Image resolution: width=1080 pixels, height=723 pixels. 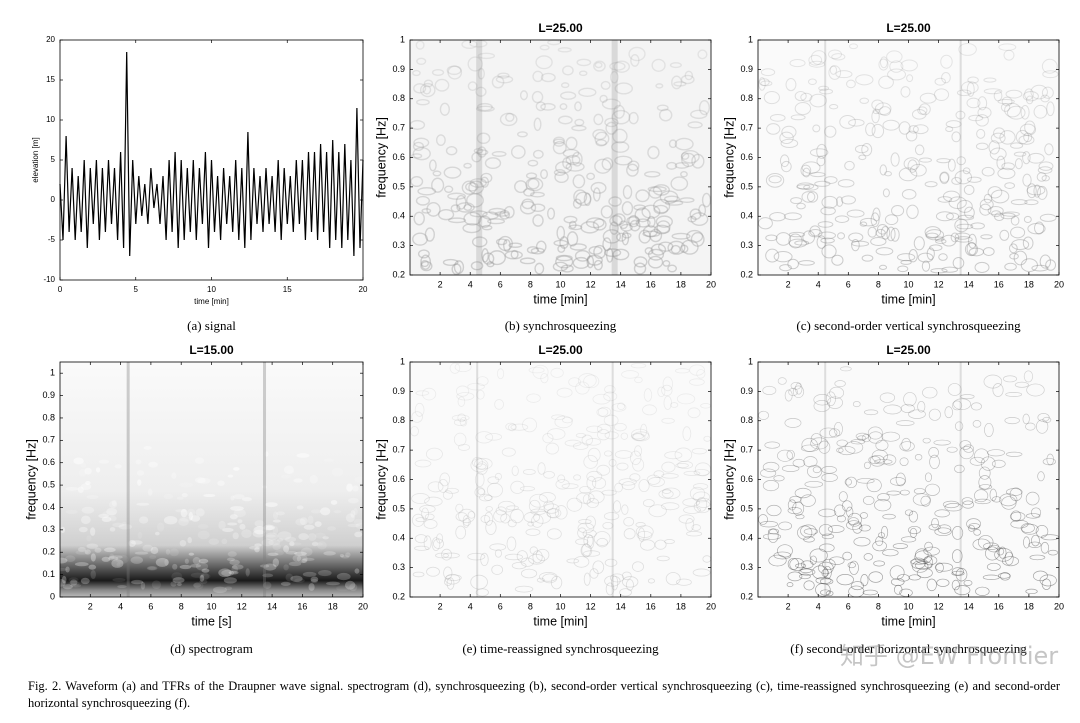 I want to click on tfr-background, so click(x=908, y=479).